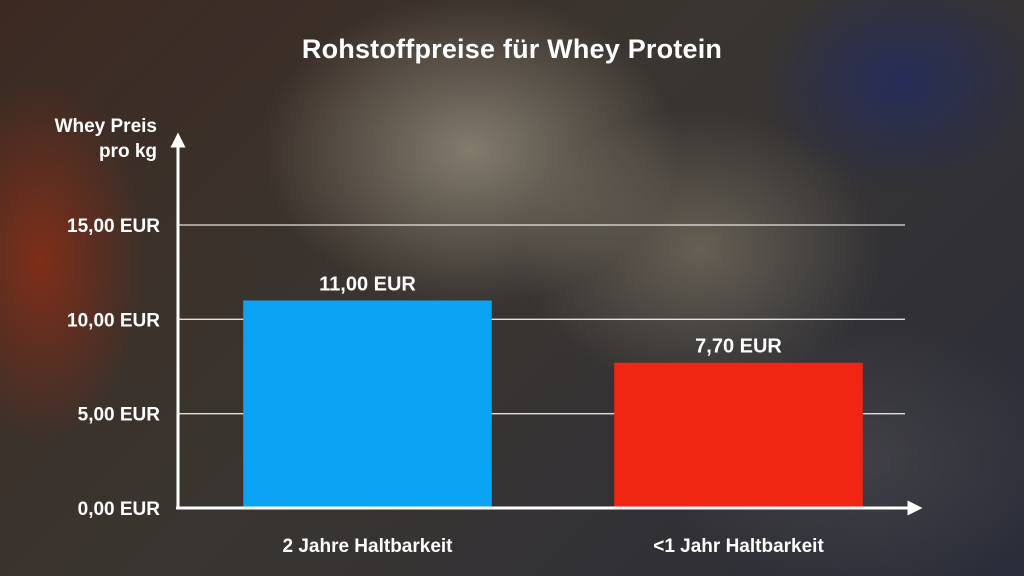 The image size is (1024, 576). What do you see at coordinates (119, 415) in the screenshot?
I see `y-tick-label: 5,00 EUR` at bounding box center [119, 415].